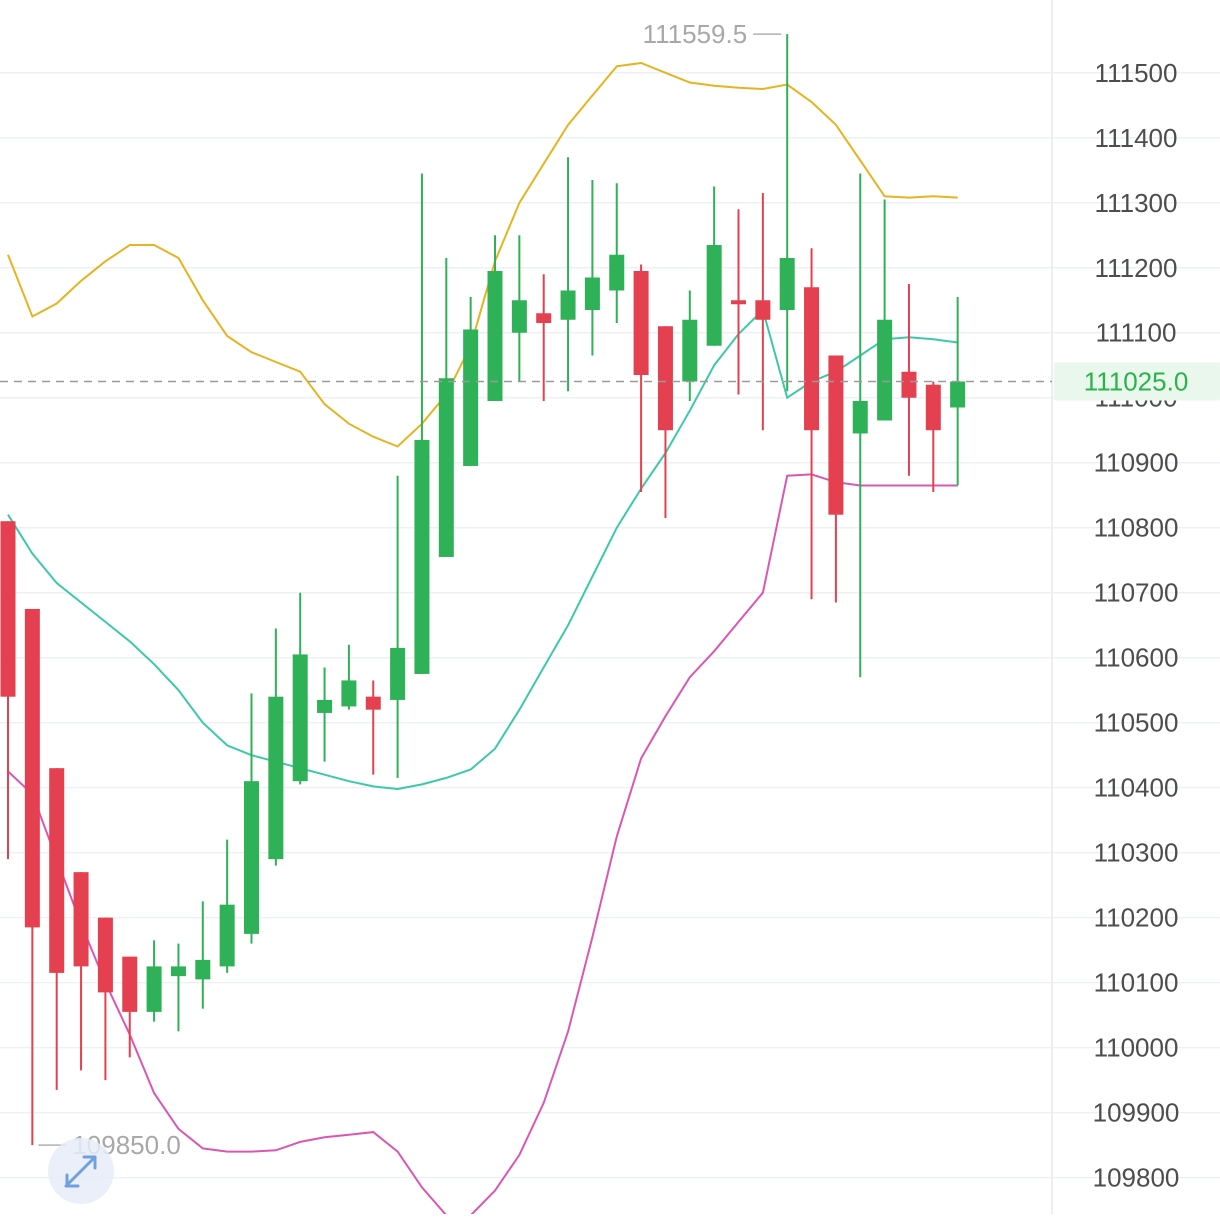  What do you see at coordinates (1136, 268) in the screenshot?
I see `y-tick-label: 111200` at bounding box center [1136, 268].